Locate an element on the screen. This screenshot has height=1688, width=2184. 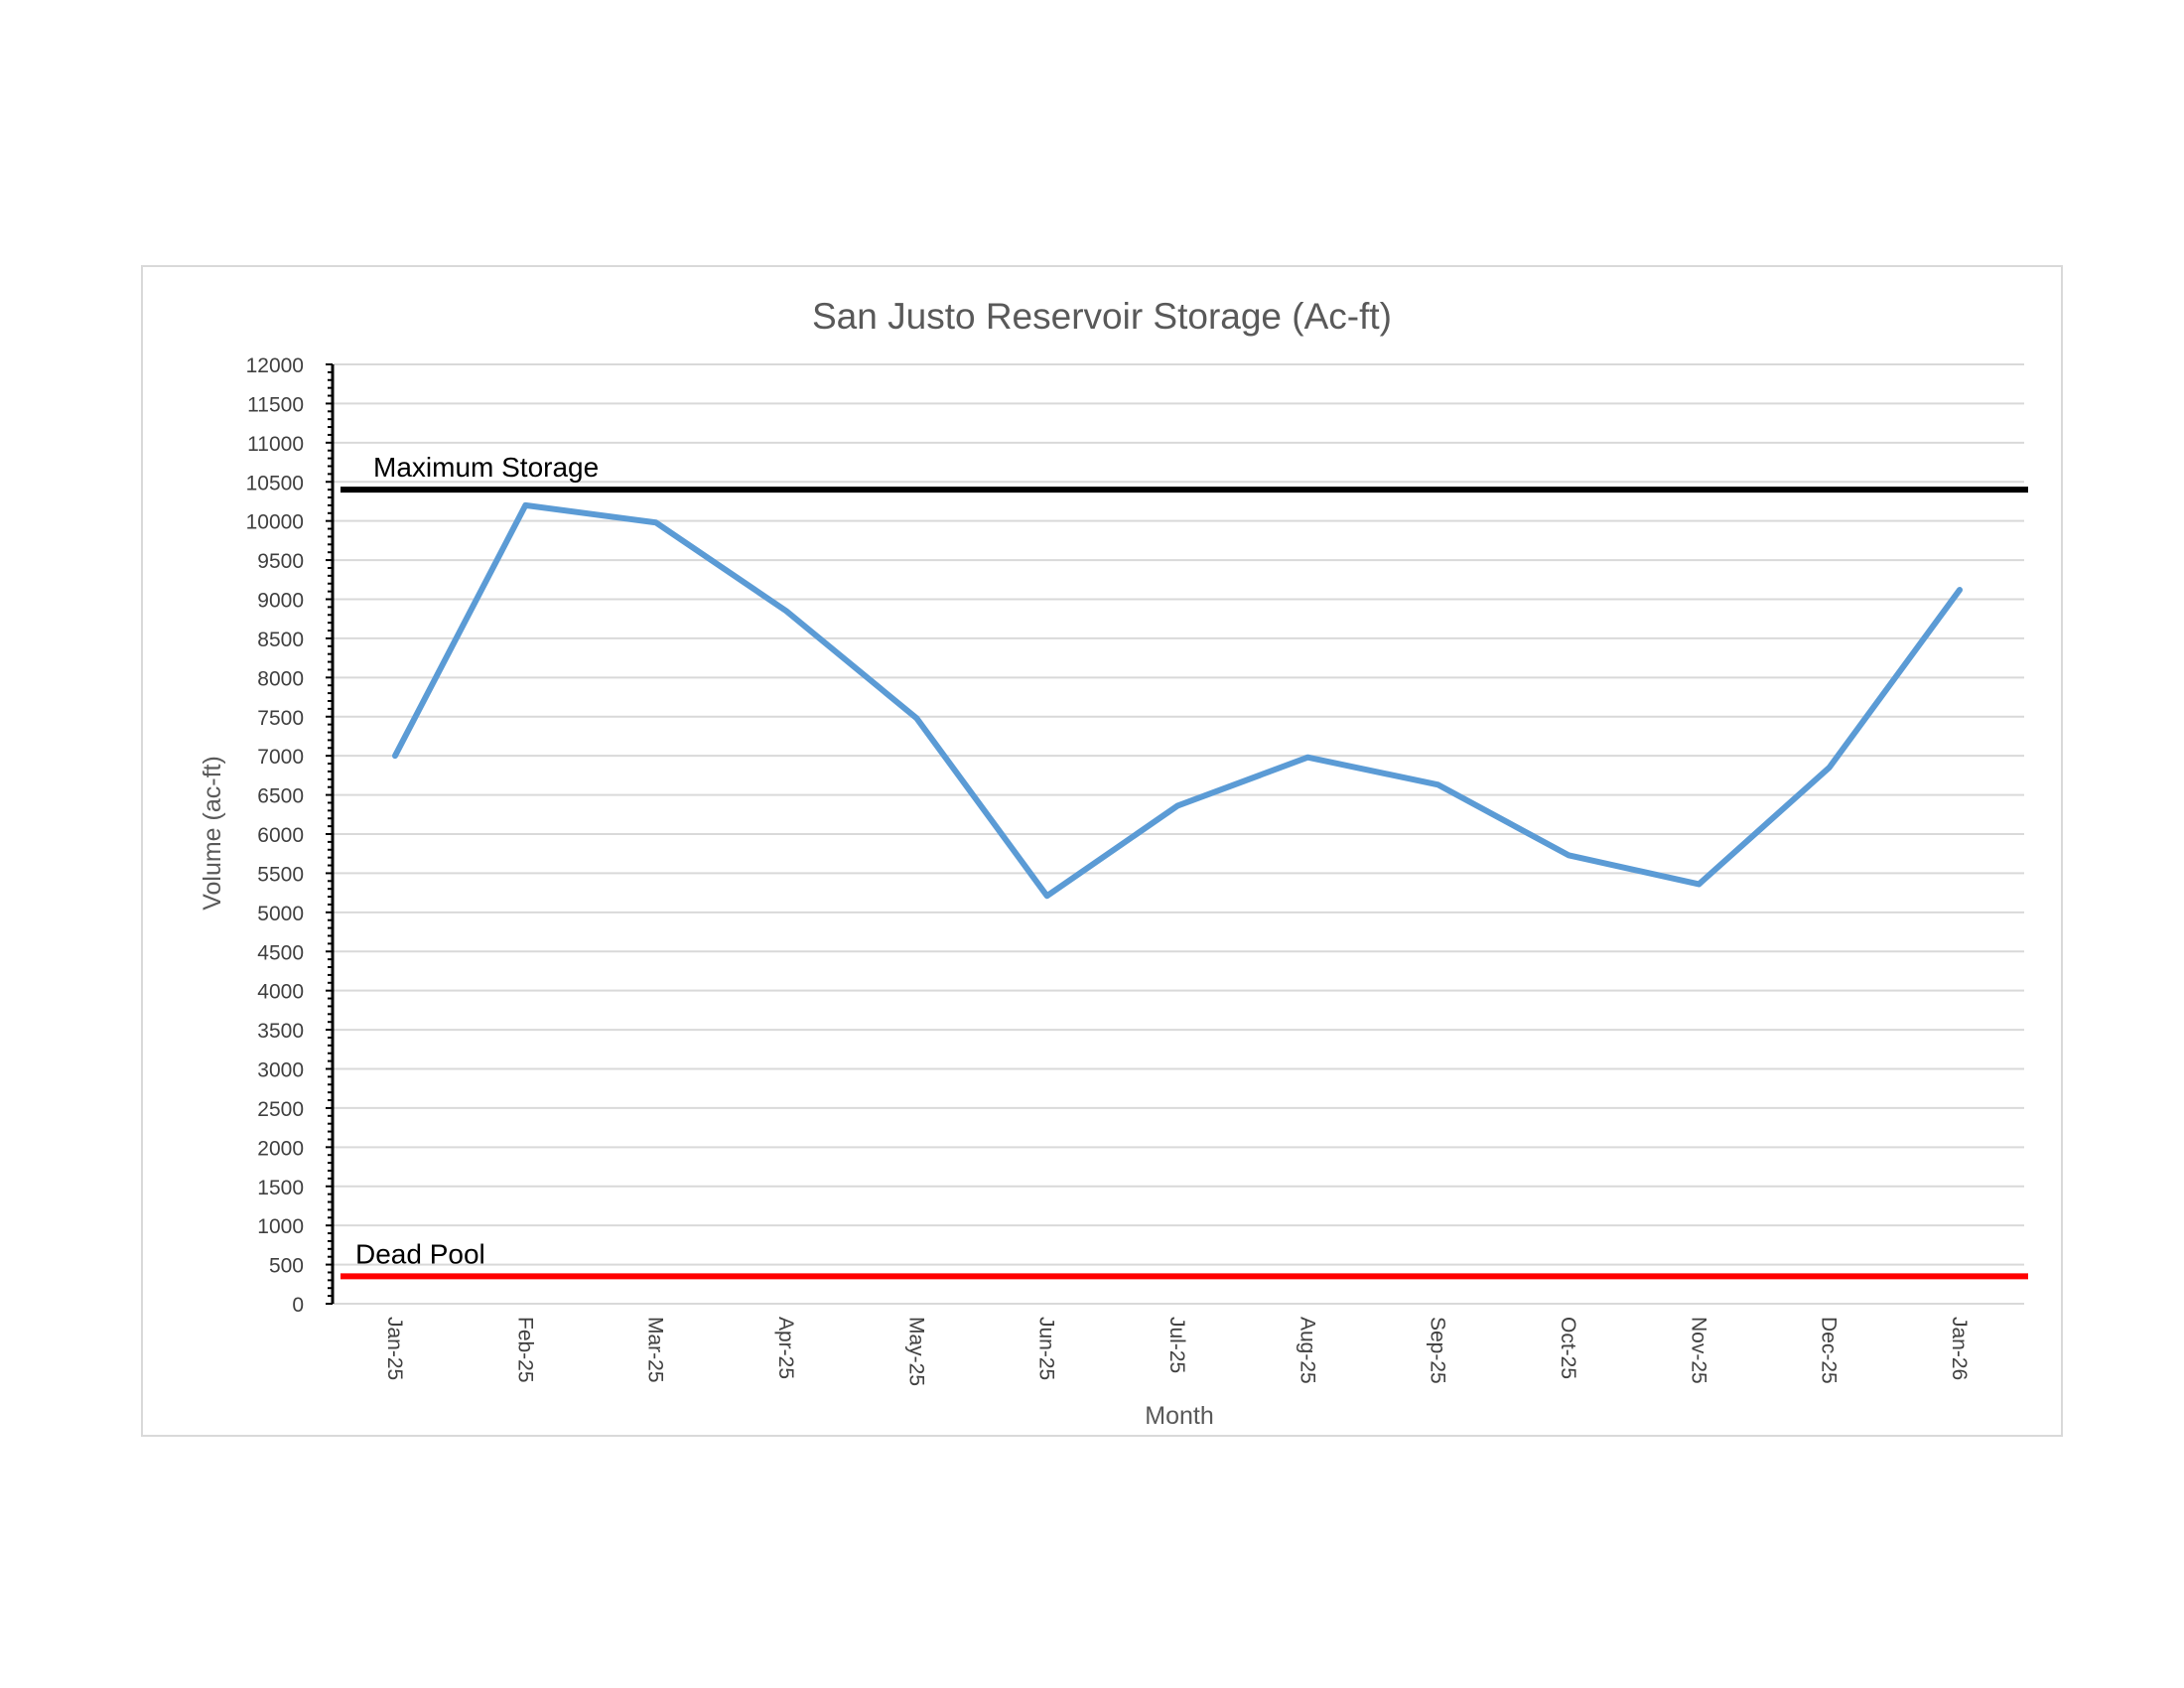
x-tick-label: May-25 is located at coordinates (915, 1351).